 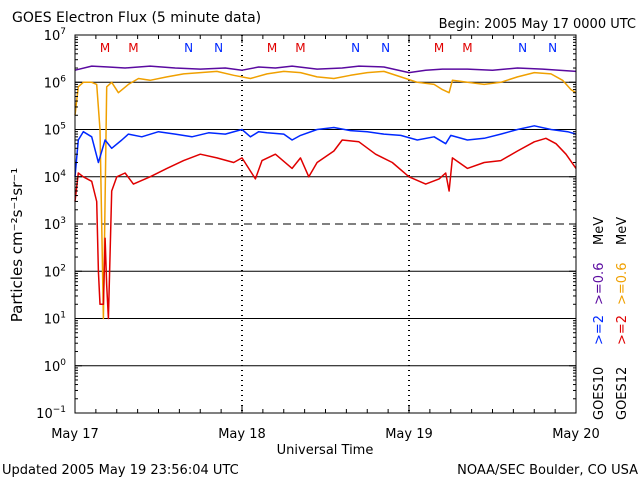 I want to click on y-axis-title: Particles cm⁻²s⁻¹sr⁻¹, so click(x=17, y=245).